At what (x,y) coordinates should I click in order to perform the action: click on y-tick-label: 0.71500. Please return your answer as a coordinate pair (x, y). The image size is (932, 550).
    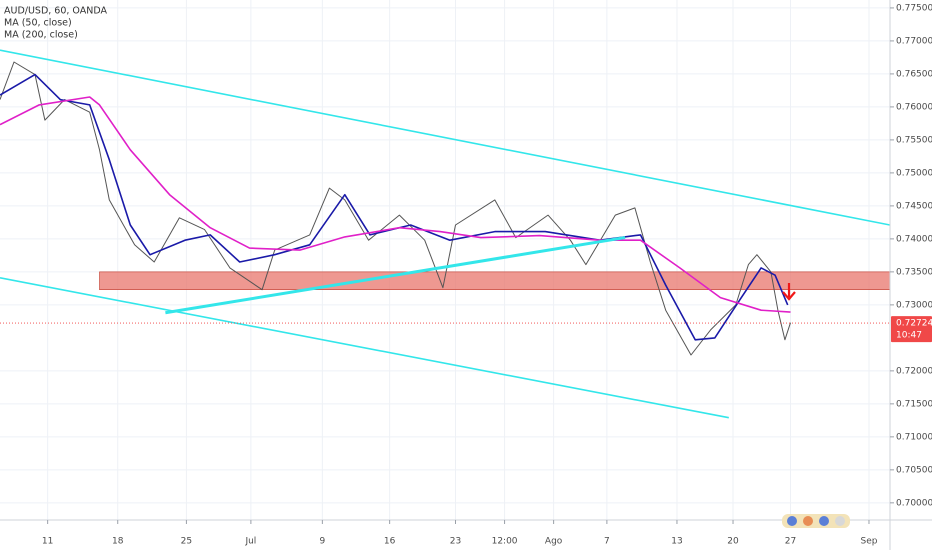
    Looking at the image, I should click on (914, 404).